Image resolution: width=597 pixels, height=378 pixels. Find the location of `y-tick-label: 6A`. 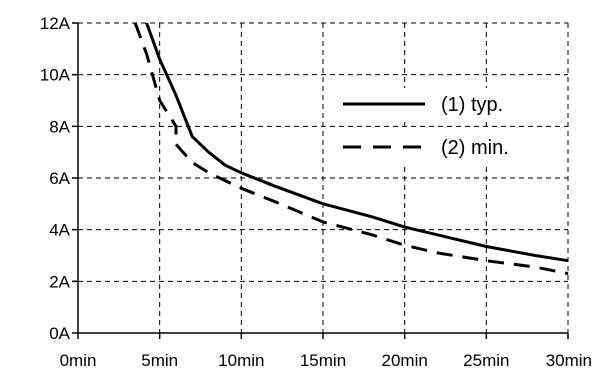

y-tick-label: 6A is located at coordinates (59, 178).